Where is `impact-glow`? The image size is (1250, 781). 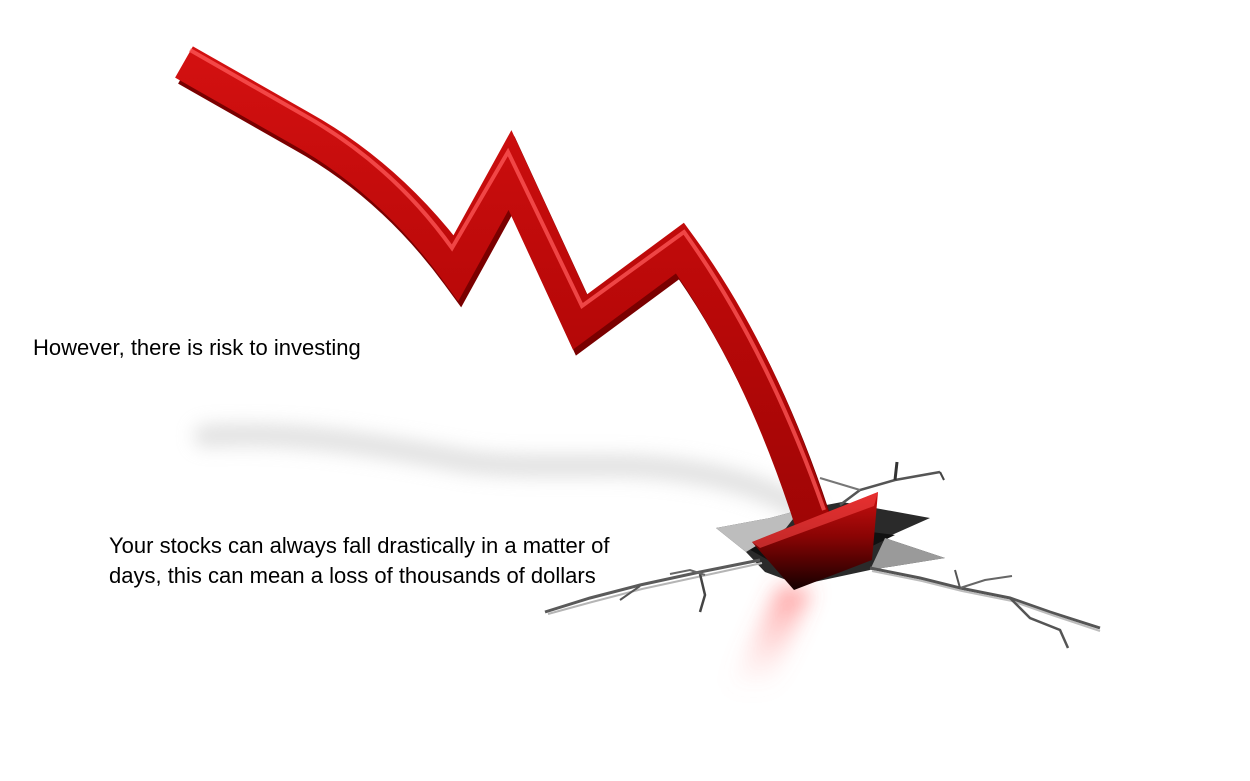 impact-glow is located at coordinates (770, 637).